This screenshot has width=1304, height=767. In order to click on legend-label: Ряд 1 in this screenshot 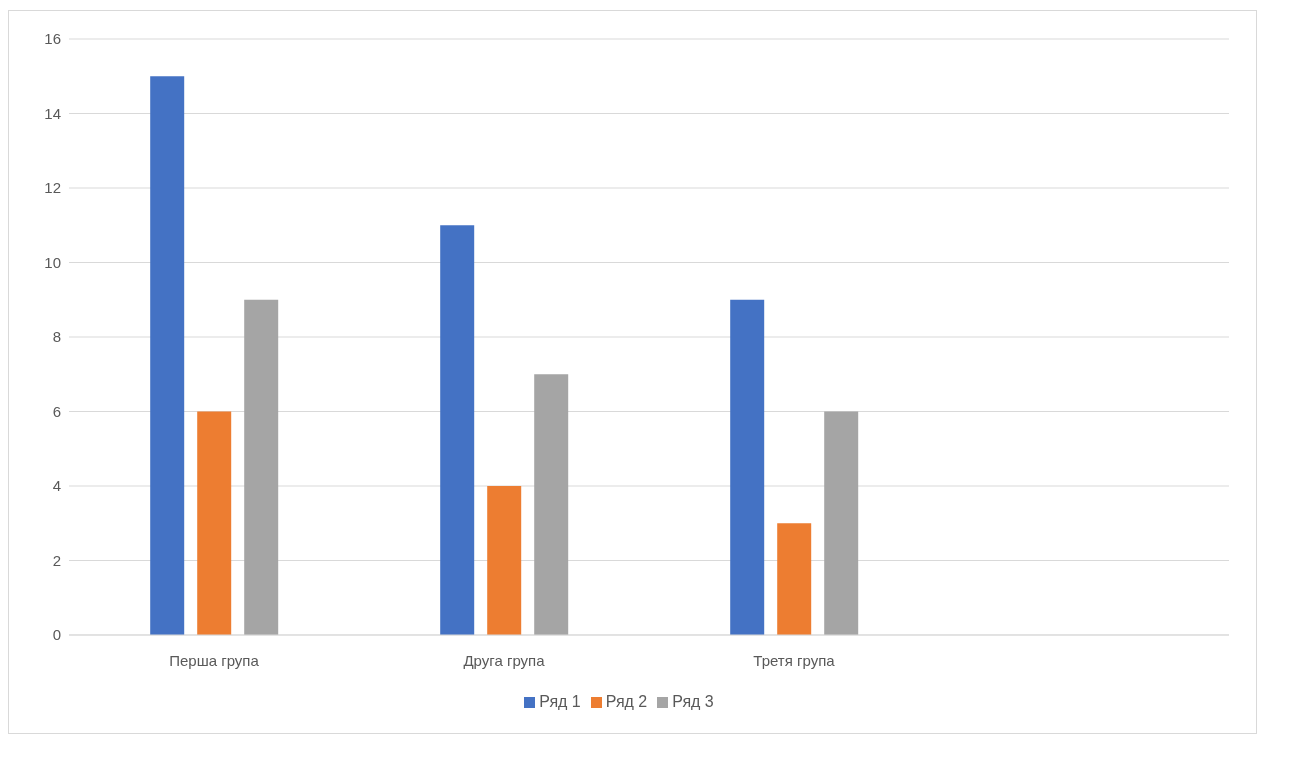, I will do `click(560, 701)`.